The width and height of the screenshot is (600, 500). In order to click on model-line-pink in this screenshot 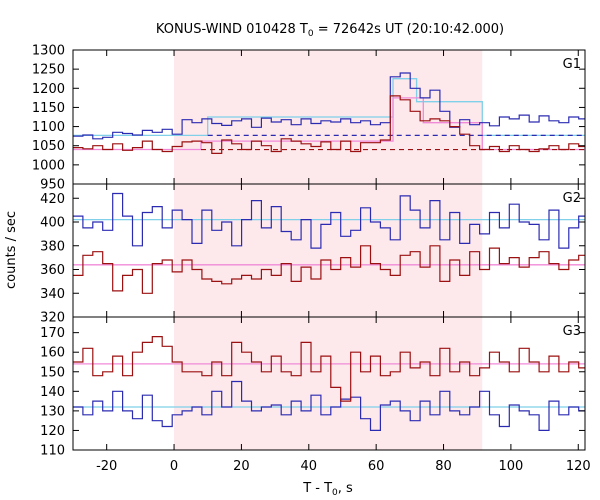, I will do `click(329, 124)`.